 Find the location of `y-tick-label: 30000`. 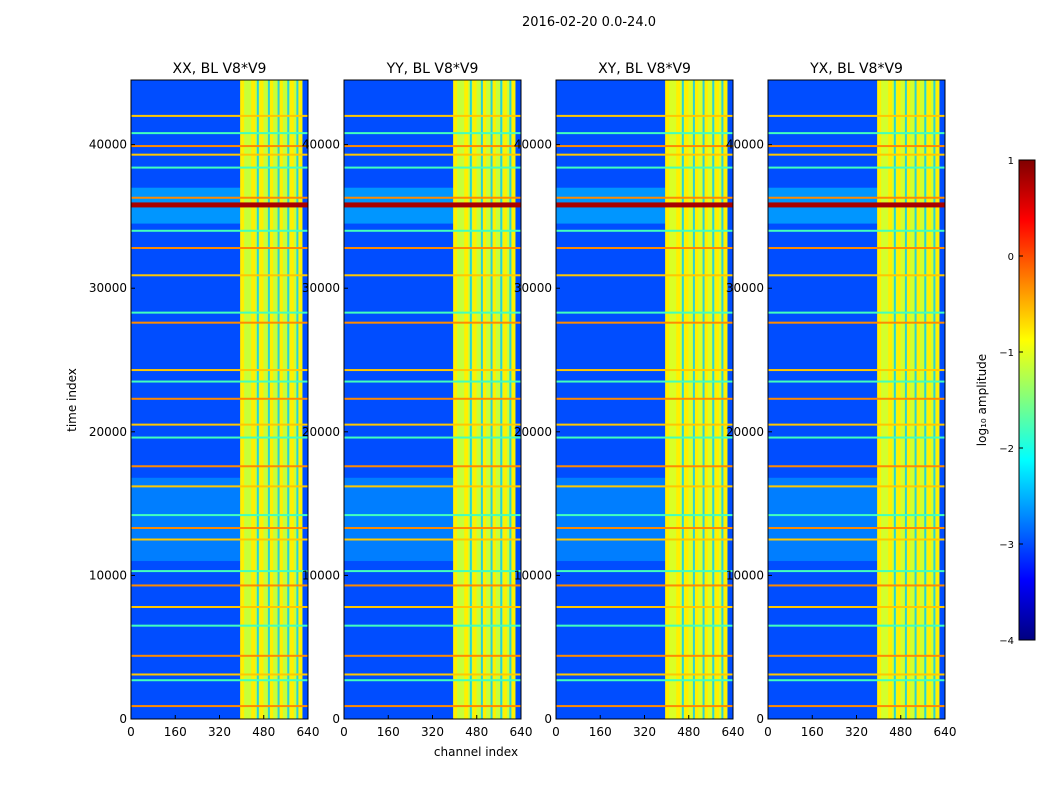

y-tick-label: 30000 is located at coordinates (533, 288).